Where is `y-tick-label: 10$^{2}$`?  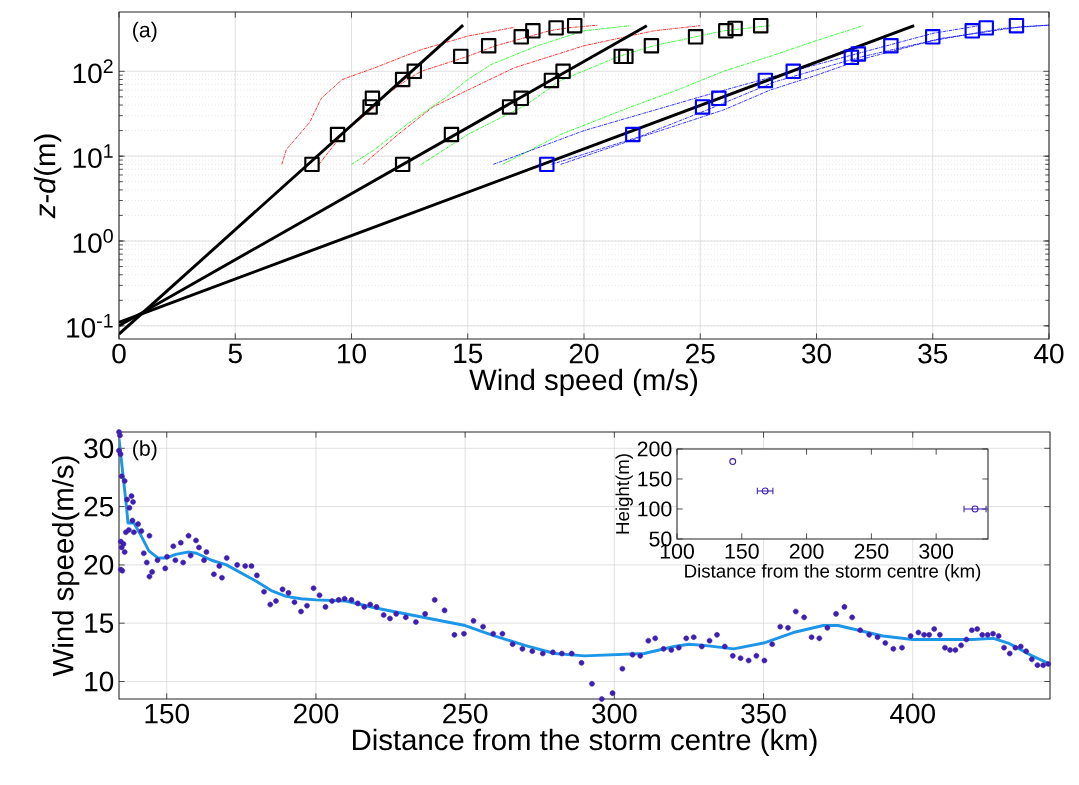
y-tick-label: 10$^{2}$ is located at coordinates (93, 71).